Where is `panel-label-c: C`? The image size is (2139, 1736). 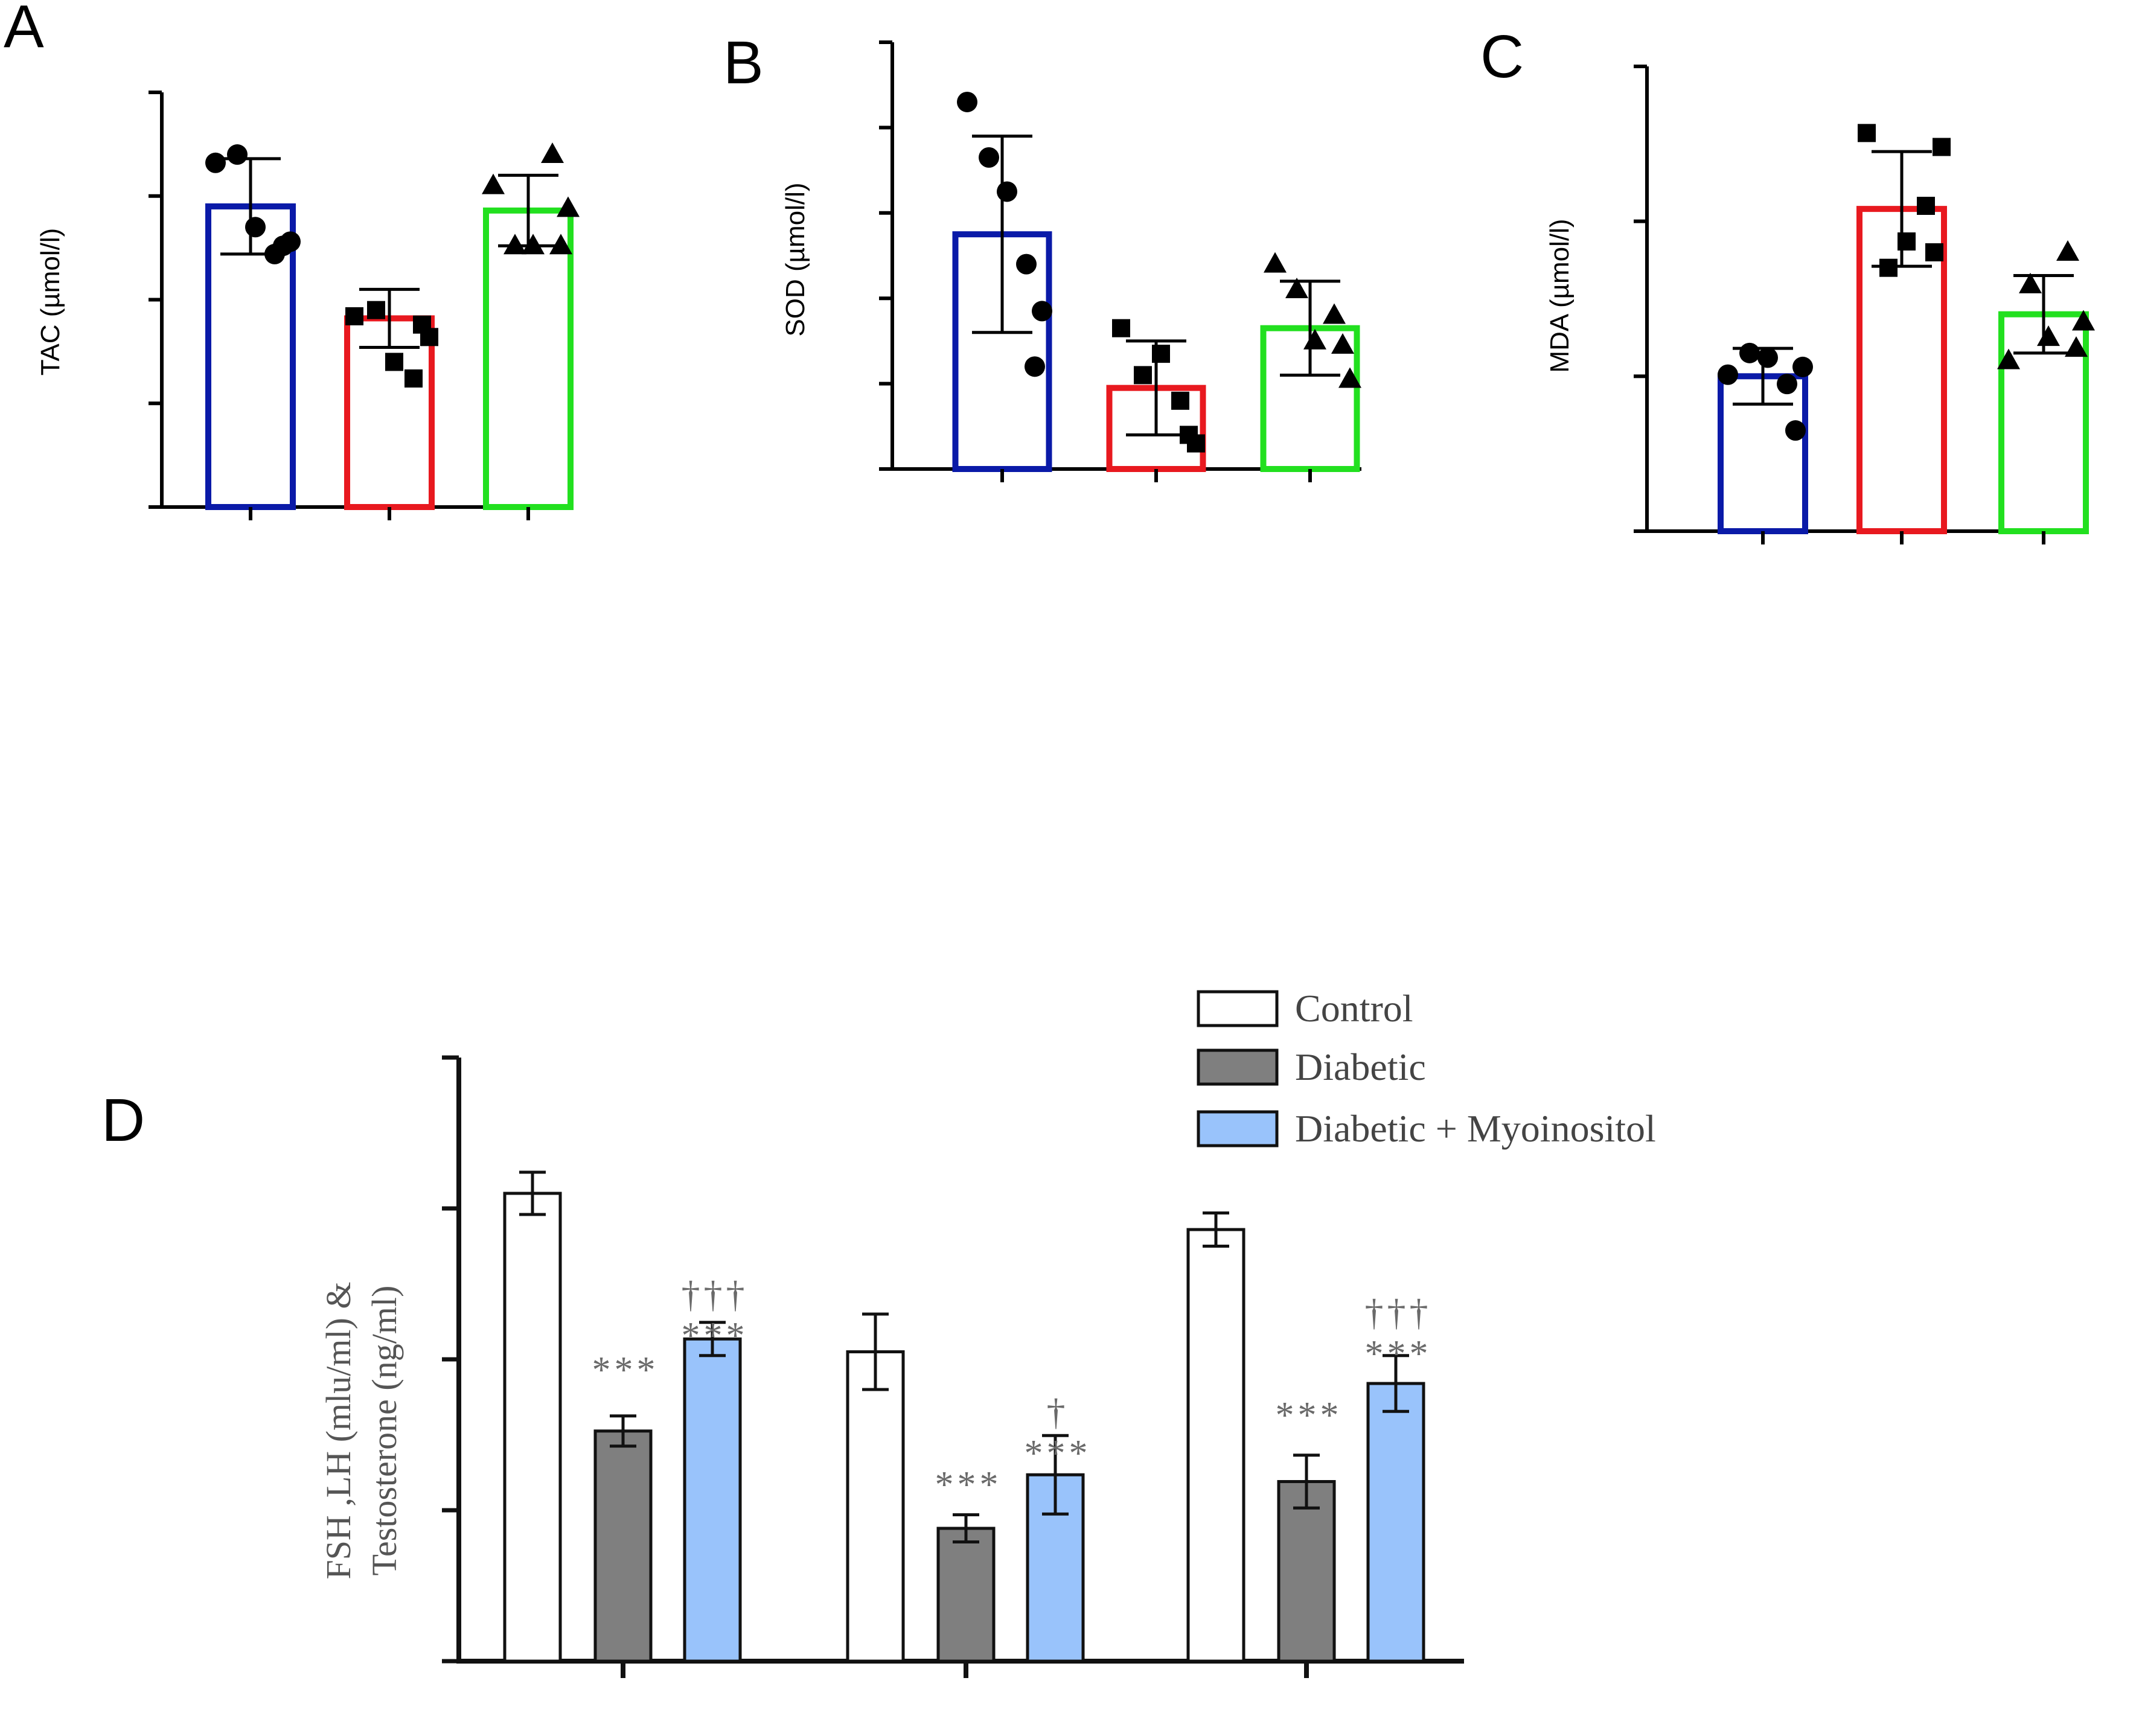
panel-label-c: C is located at coordinates (1502, 57).